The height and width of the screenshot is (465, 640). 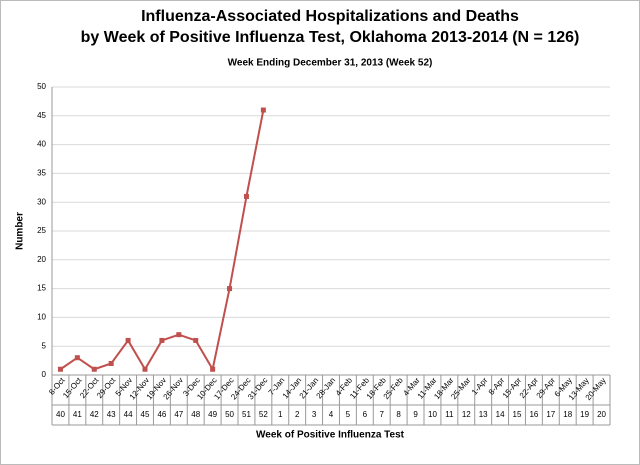 What do you see at coordinates (398, 414) in the screenshot?
I see `week-label: 8` at bounding box center [398, 414].